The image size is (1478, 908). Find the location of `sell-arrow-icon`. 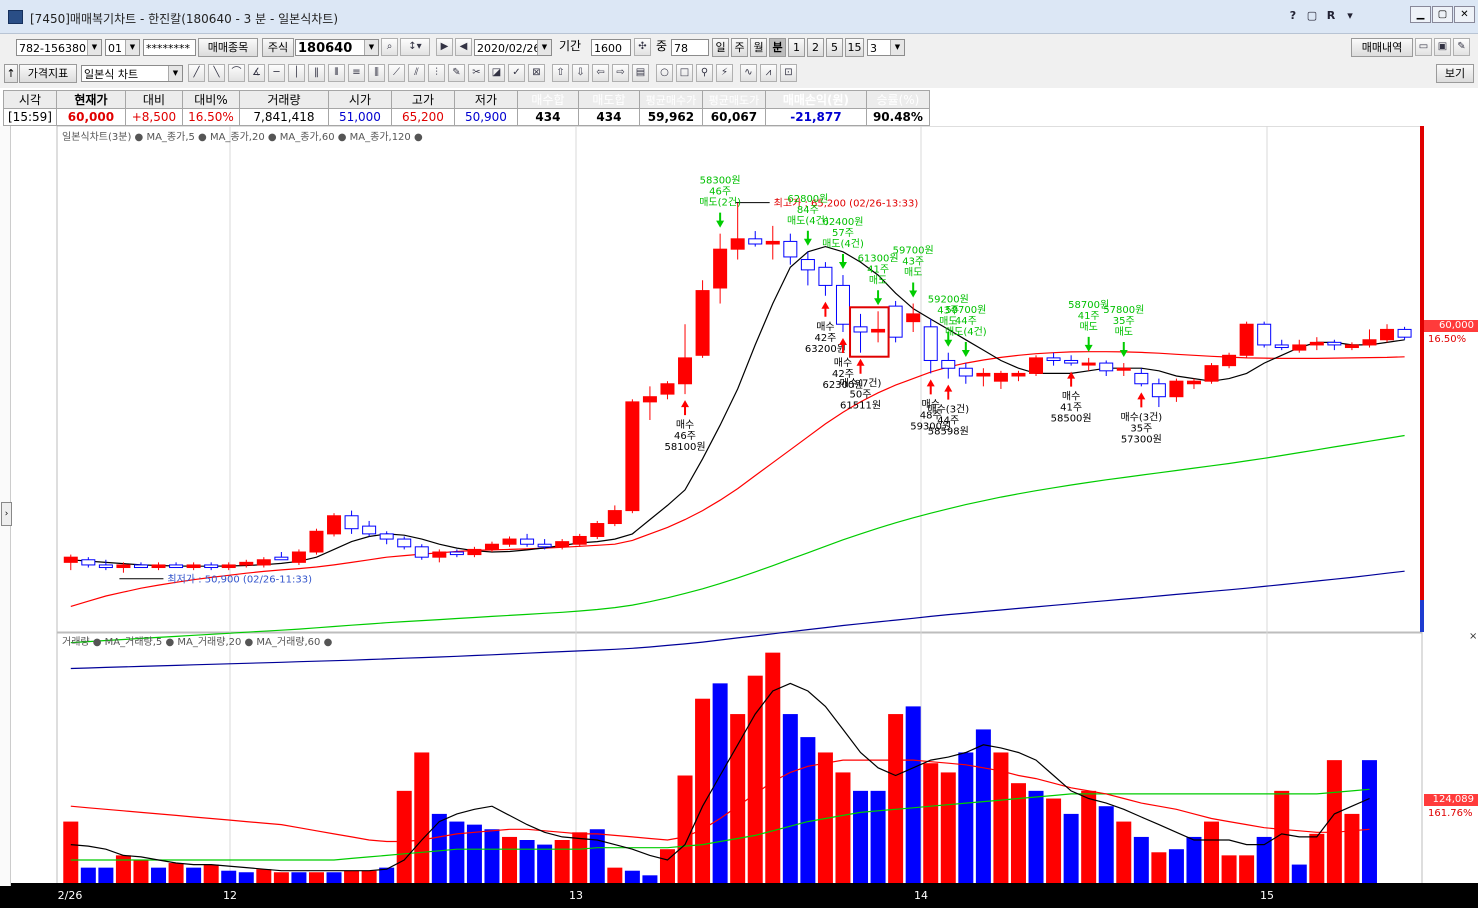

sell-arrow-icon is located at coordinates (948, 339).